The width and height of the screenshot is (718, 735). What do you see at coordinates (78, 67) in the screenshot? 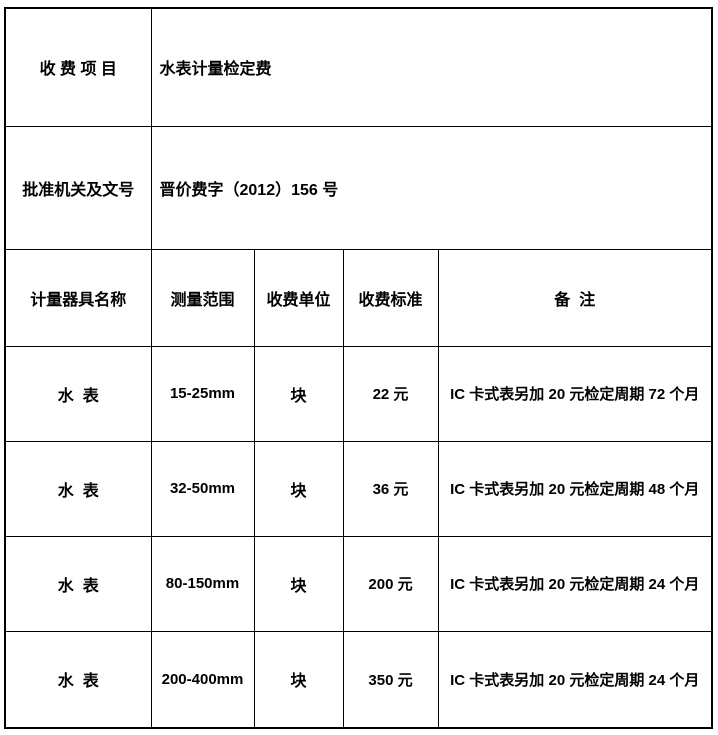
I see `charge-item-label: 收 费 项 目` at bounding box center [78, 67].